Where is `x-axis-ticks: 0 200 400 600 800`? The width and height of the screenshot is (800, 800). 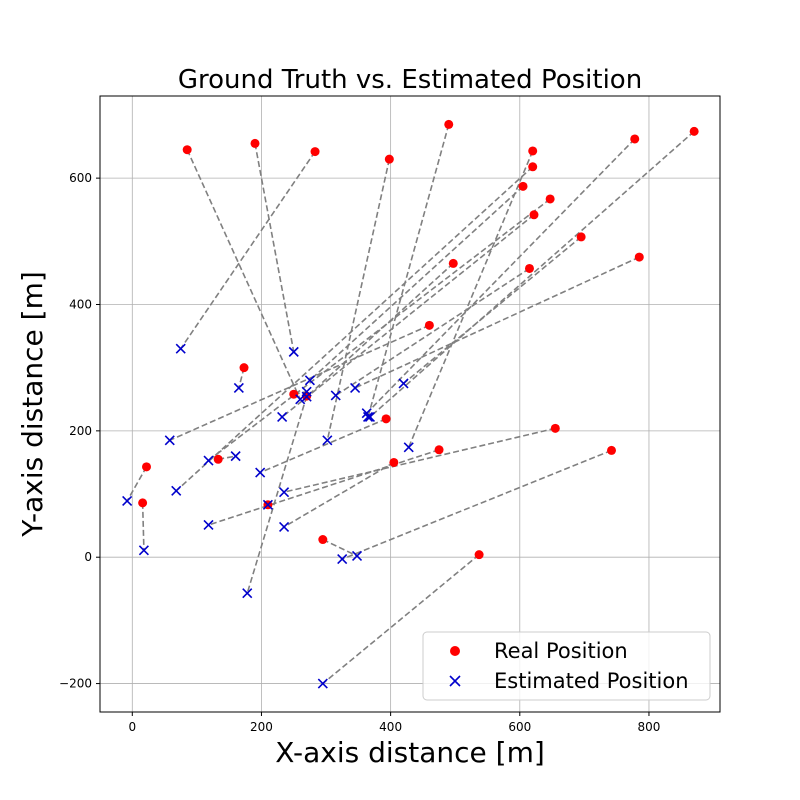 x-axis-ticks: 0 200 400 600 800 is located at coordinates (394, 723).